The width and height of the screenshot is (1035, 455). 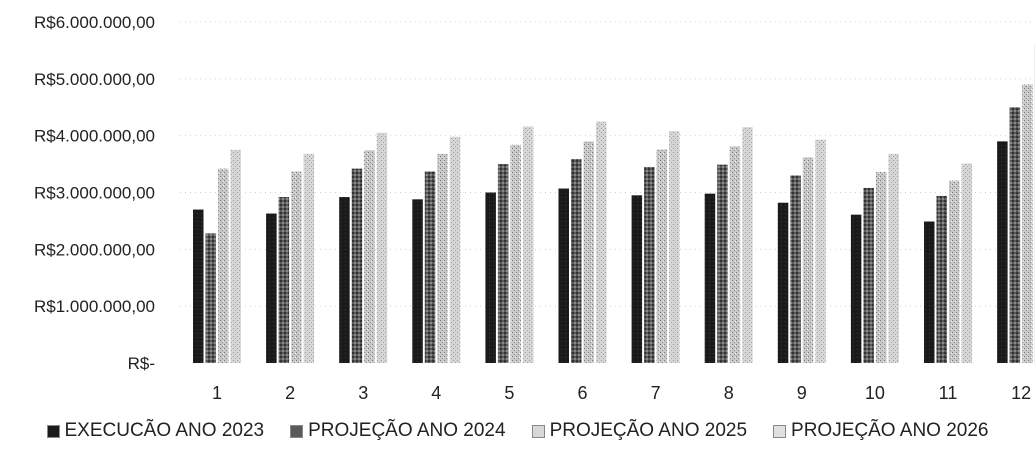 I want to click on x-tick-label: 5, so click(x=509, y=393).